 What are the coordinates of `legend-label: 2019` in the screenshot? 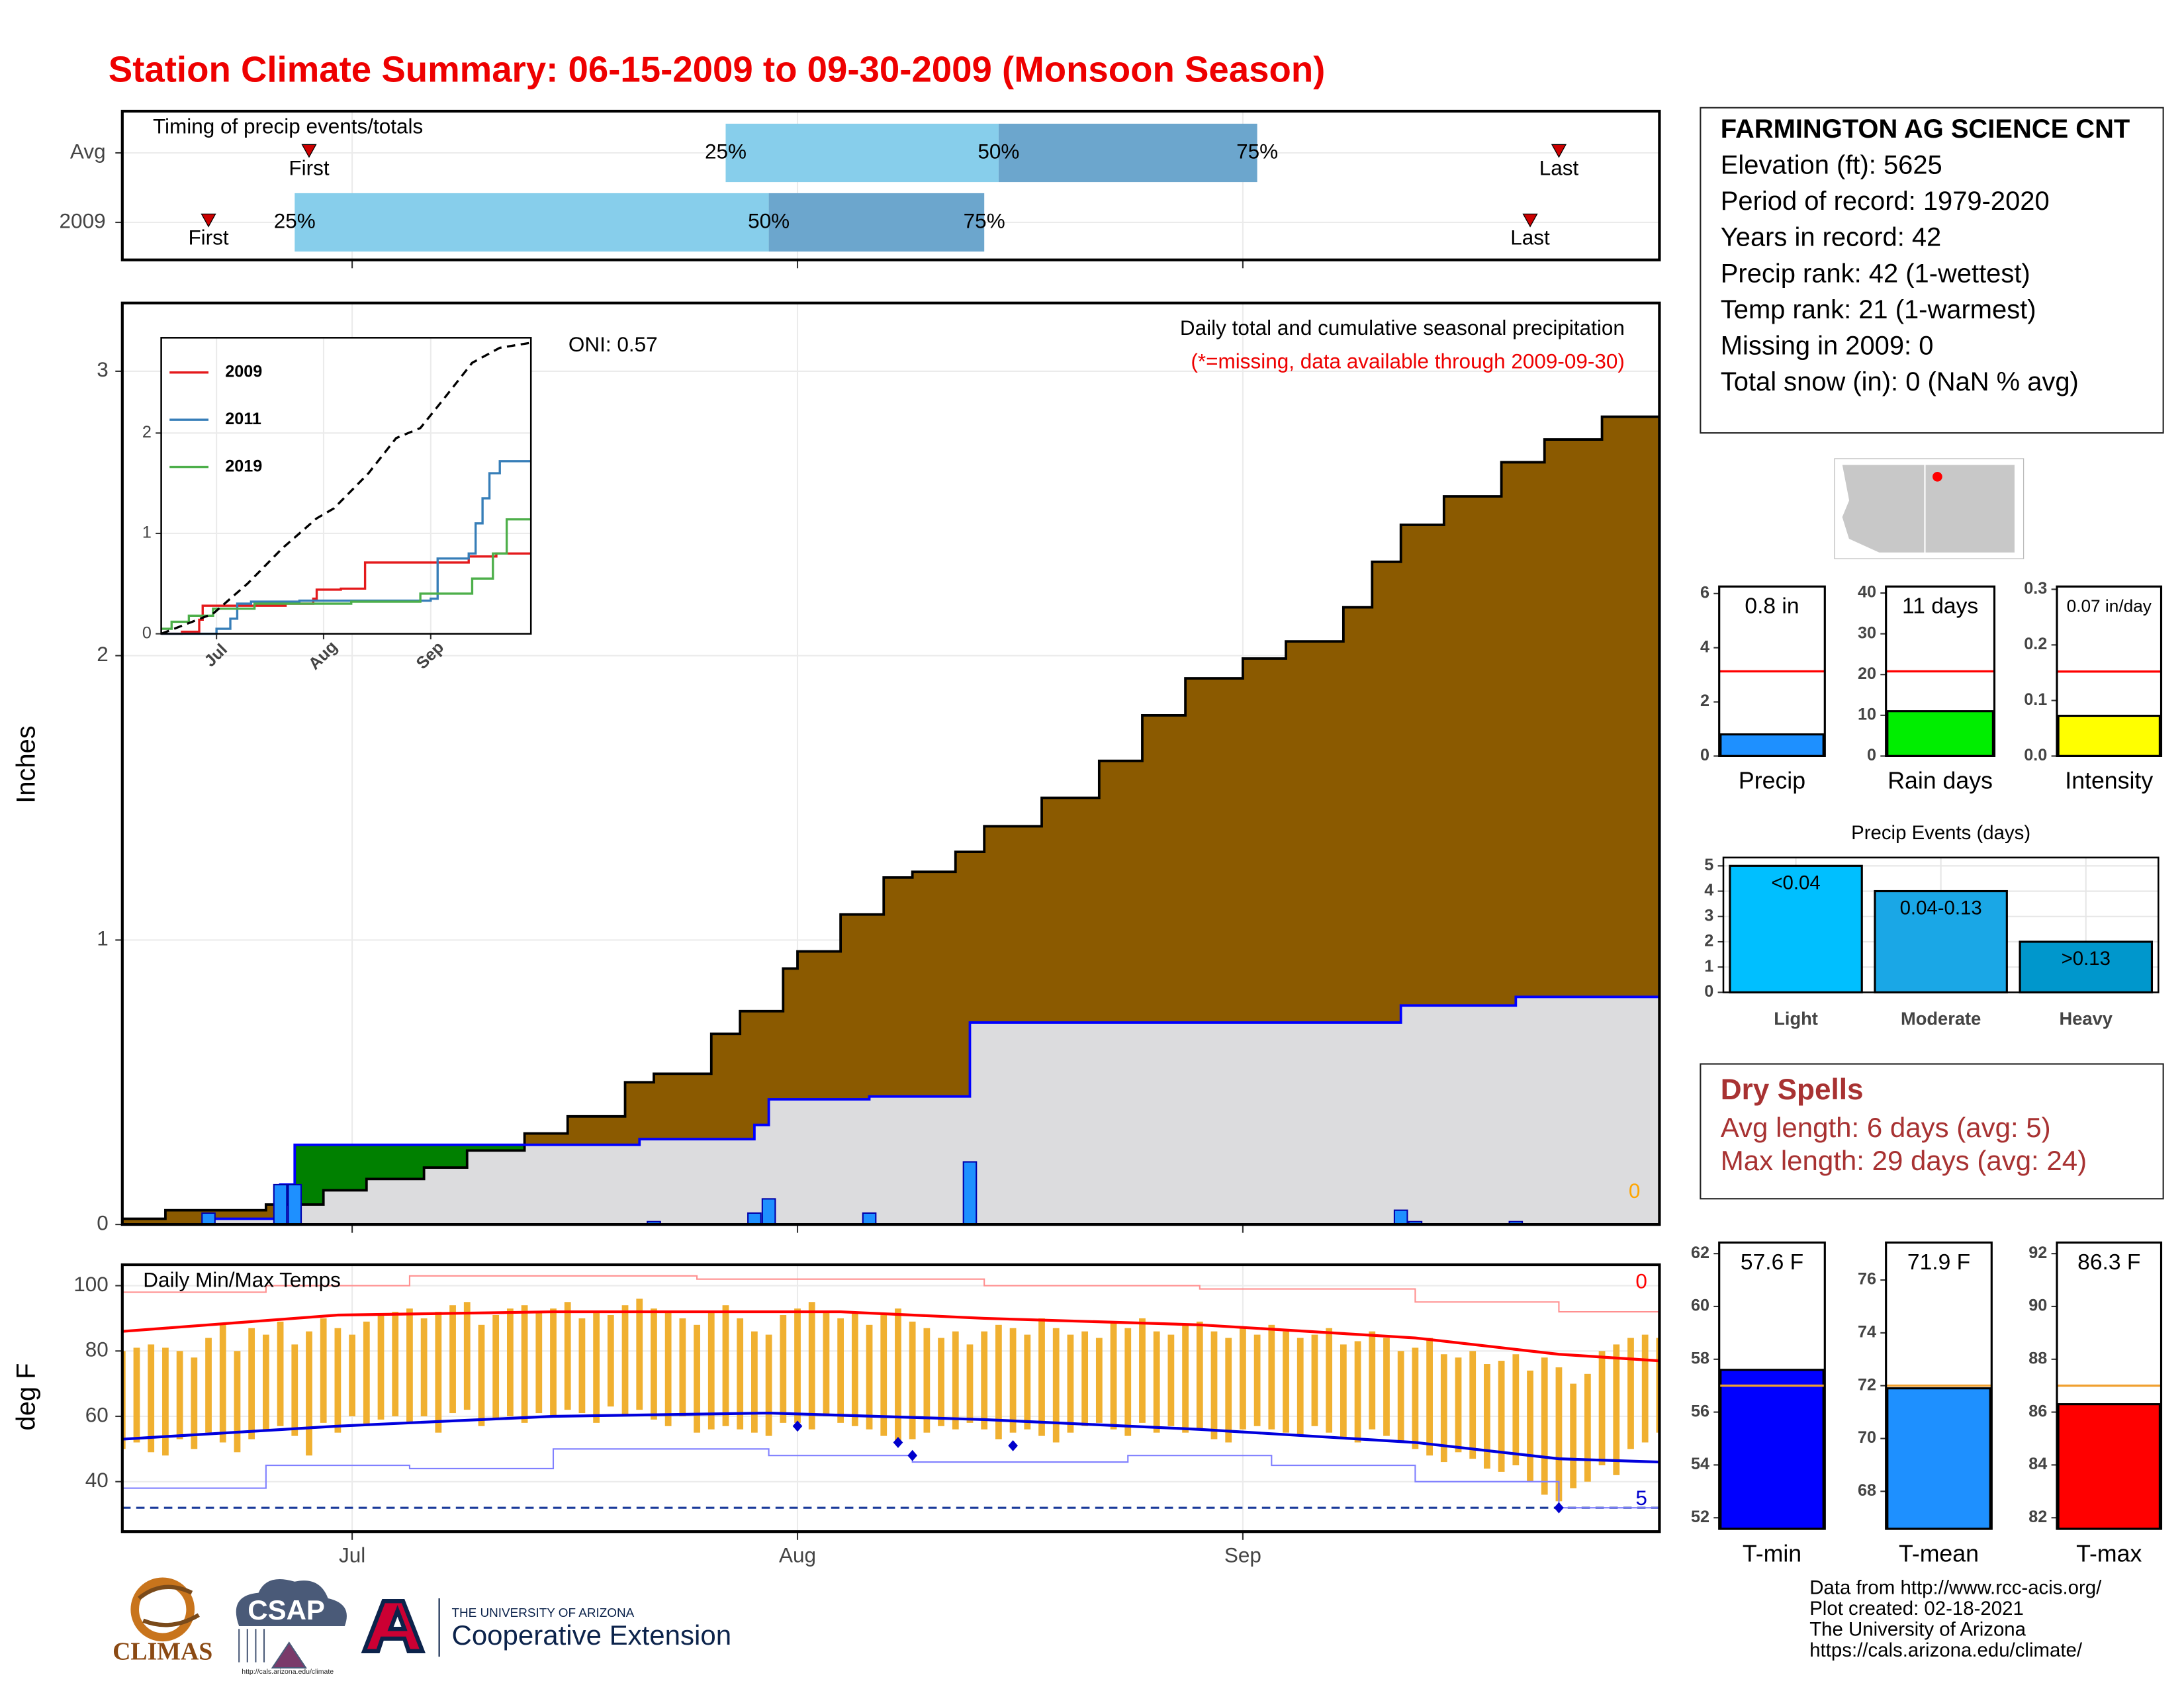 It's located at (244, 466).